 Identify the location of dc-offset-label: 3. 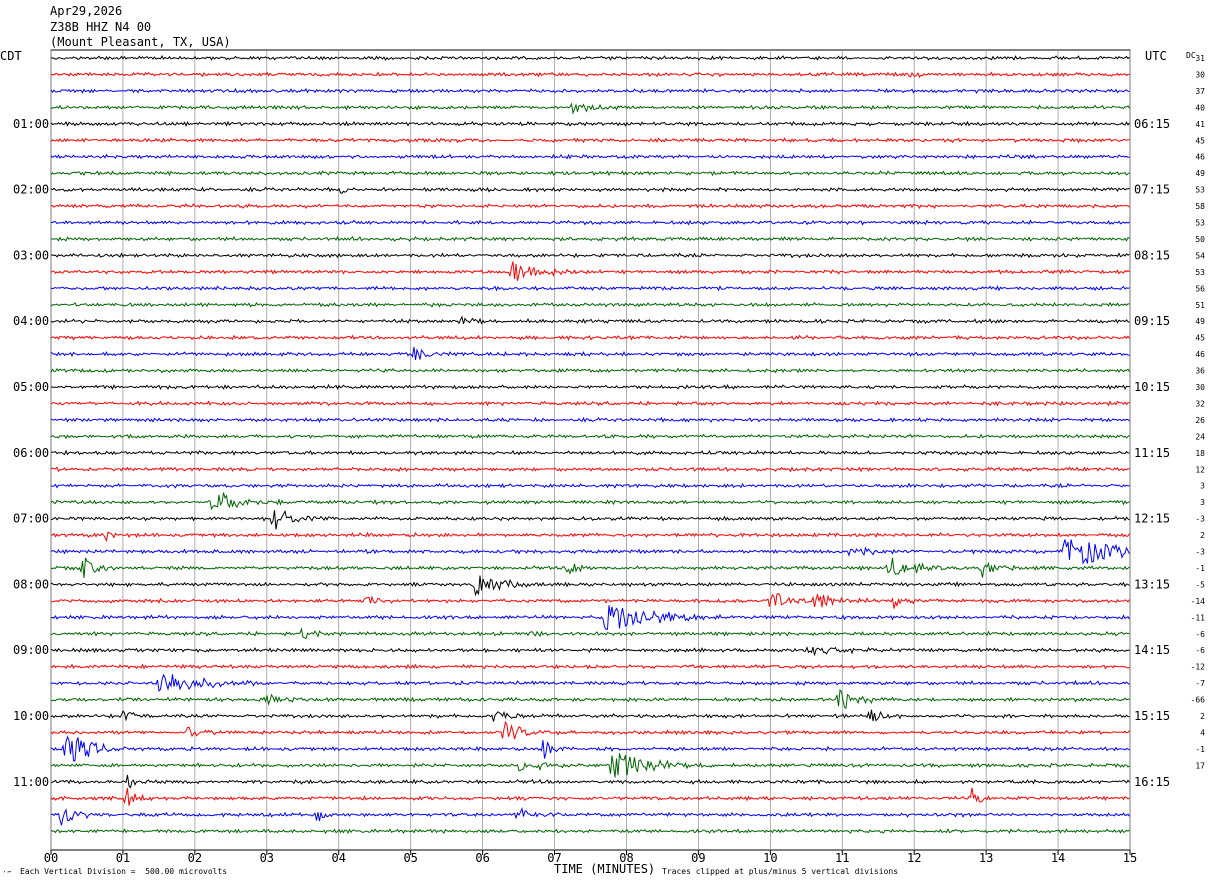
(1202, 486).